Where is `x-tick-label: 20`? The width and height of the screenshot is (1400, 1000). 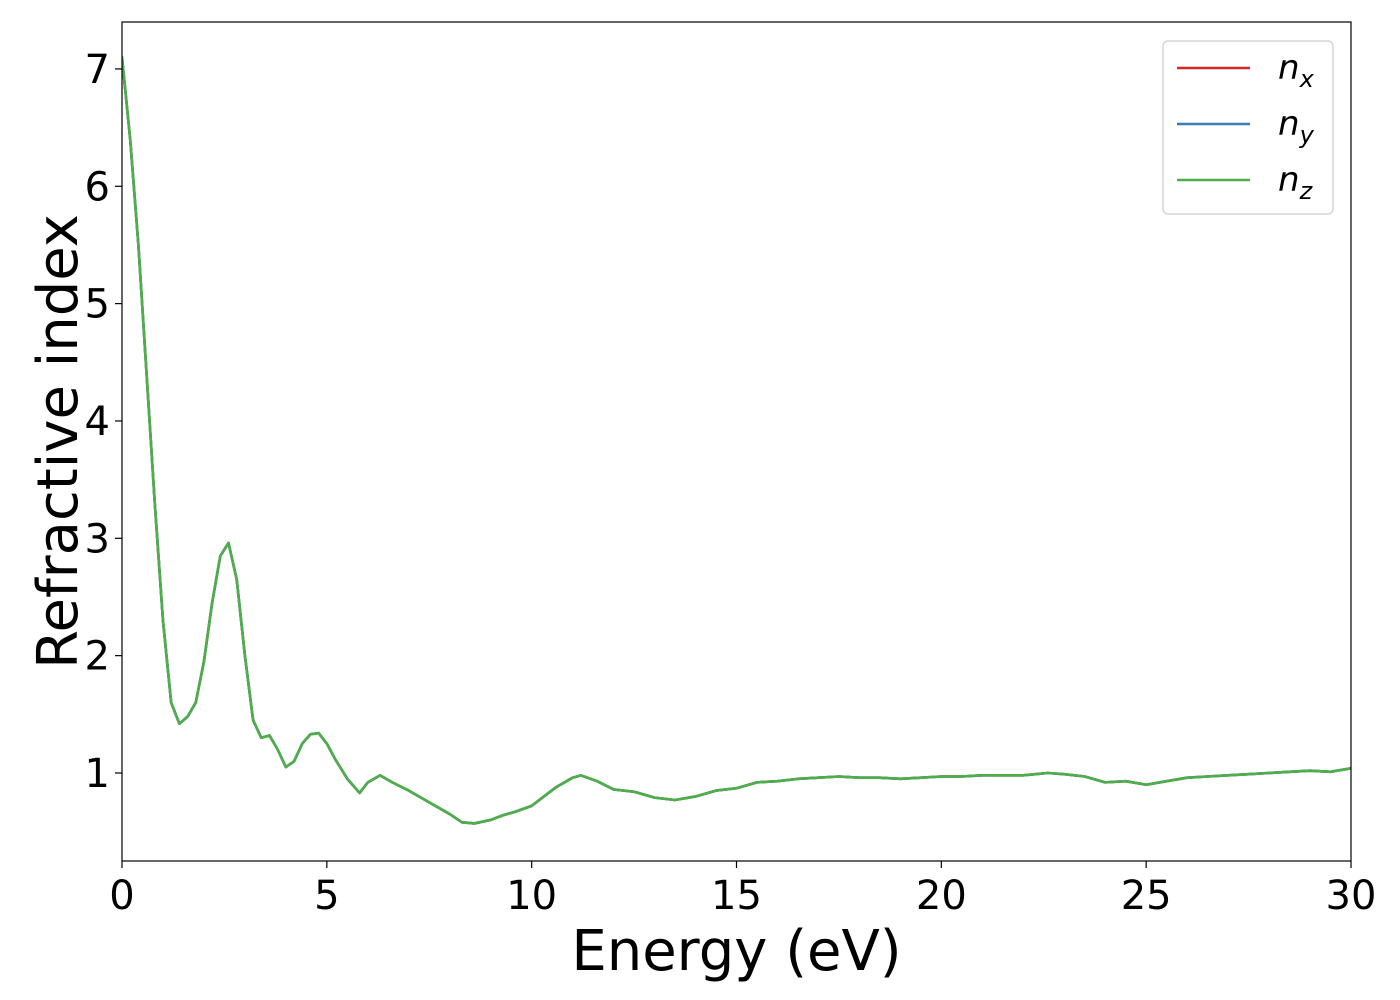 x-tick-label: 20 is located at coordinates (941, 896).